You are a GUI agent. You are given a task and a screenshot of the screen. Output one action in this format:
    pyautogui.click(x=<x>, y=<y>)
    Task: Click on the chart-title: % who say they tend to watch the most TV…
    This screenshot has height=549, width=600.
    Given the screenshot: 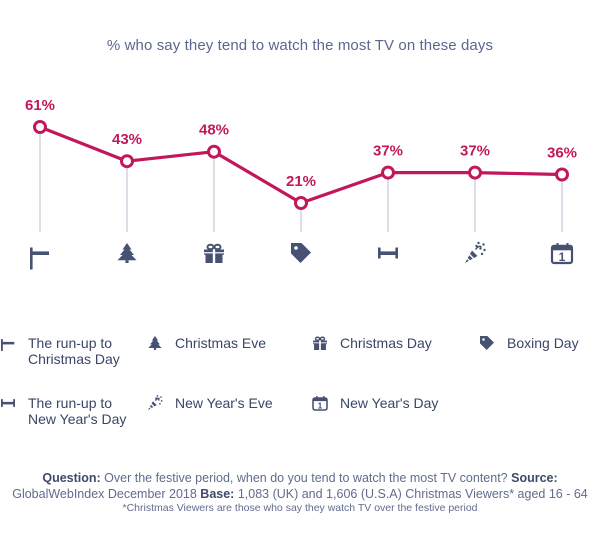 What is the action you would take?
    pyautogui.click(x=300, y=45)
    